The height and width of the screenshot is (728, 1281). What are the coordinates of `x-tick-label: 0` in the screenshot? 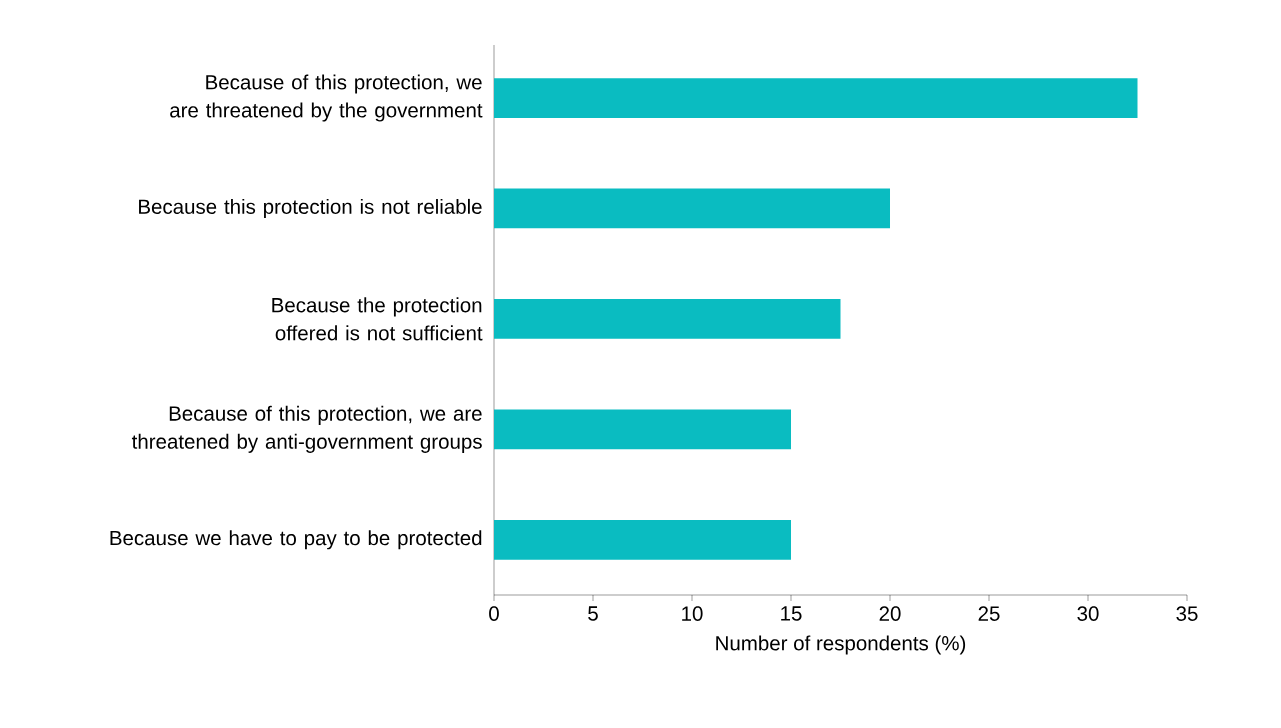 It's located at (494, 613).